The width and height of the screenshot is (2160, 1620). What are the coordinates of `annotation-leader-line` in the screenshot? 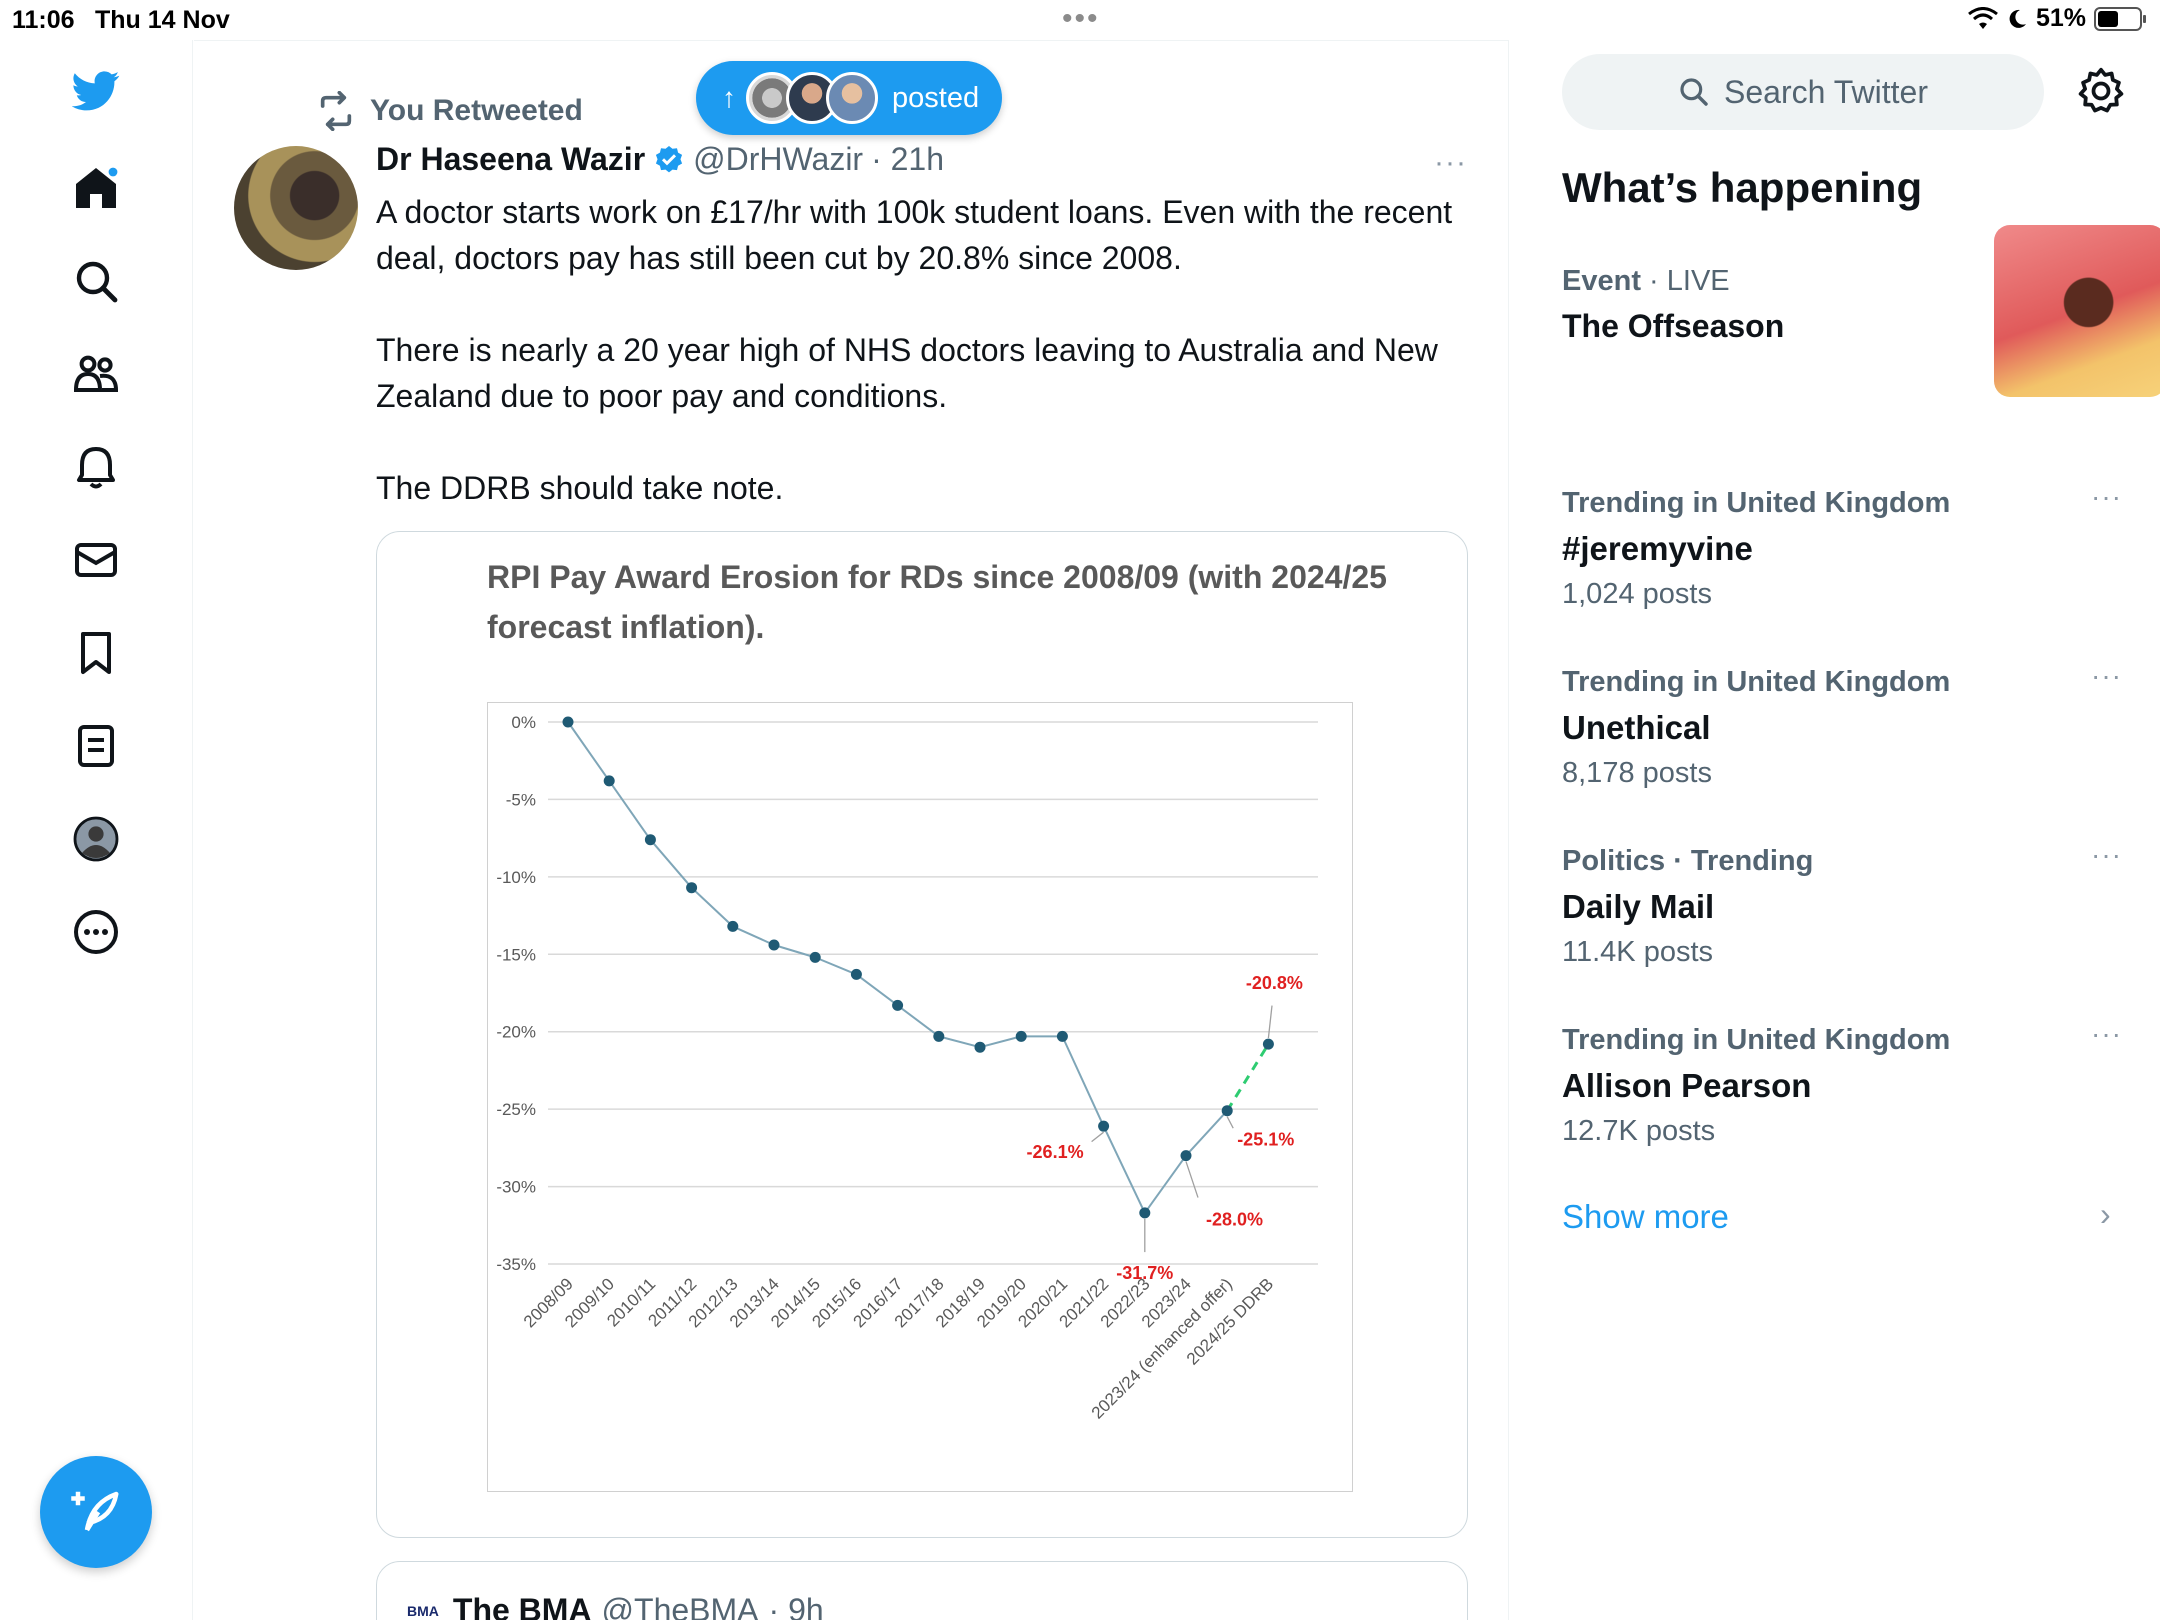 It's located at (1192, 1179).